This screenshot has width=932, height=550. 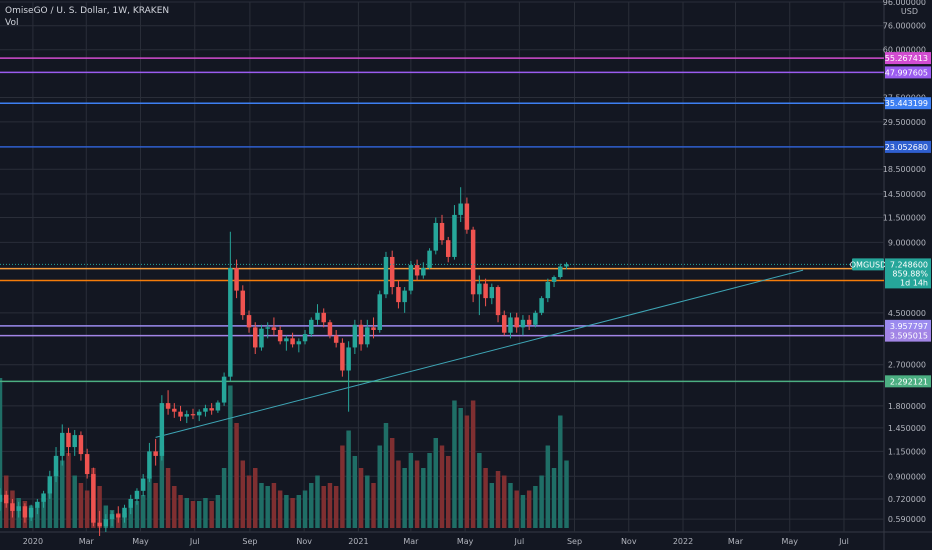 What do you see at coordinates (907, 313) in the screenshot?
I see `y-tick-label: 4.500000` at bounding box center [907, 313].